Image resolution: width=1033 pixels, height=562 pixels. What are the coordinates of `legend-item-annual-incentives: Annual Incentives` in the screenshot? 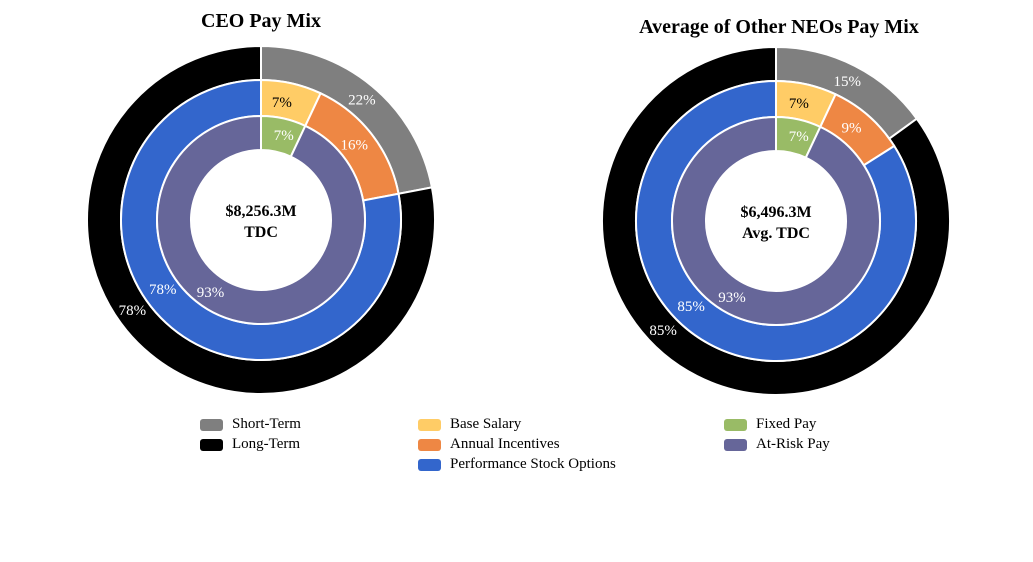 It's located at (489, 444).